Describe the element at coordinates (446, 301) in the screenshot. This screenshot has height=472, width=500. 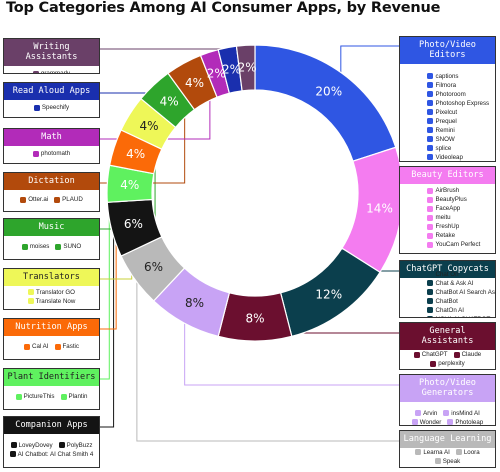
I see `app-name-text: ChatBot` at that location.